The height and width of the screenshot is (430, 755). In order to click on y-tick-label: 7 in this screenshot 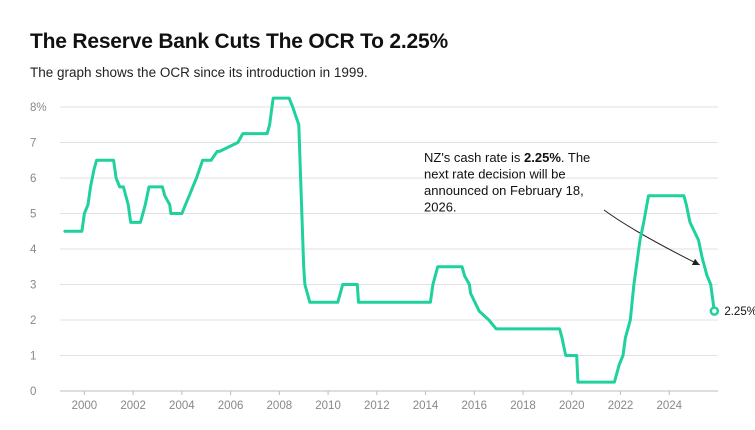, I will do `click(33, 144)`.